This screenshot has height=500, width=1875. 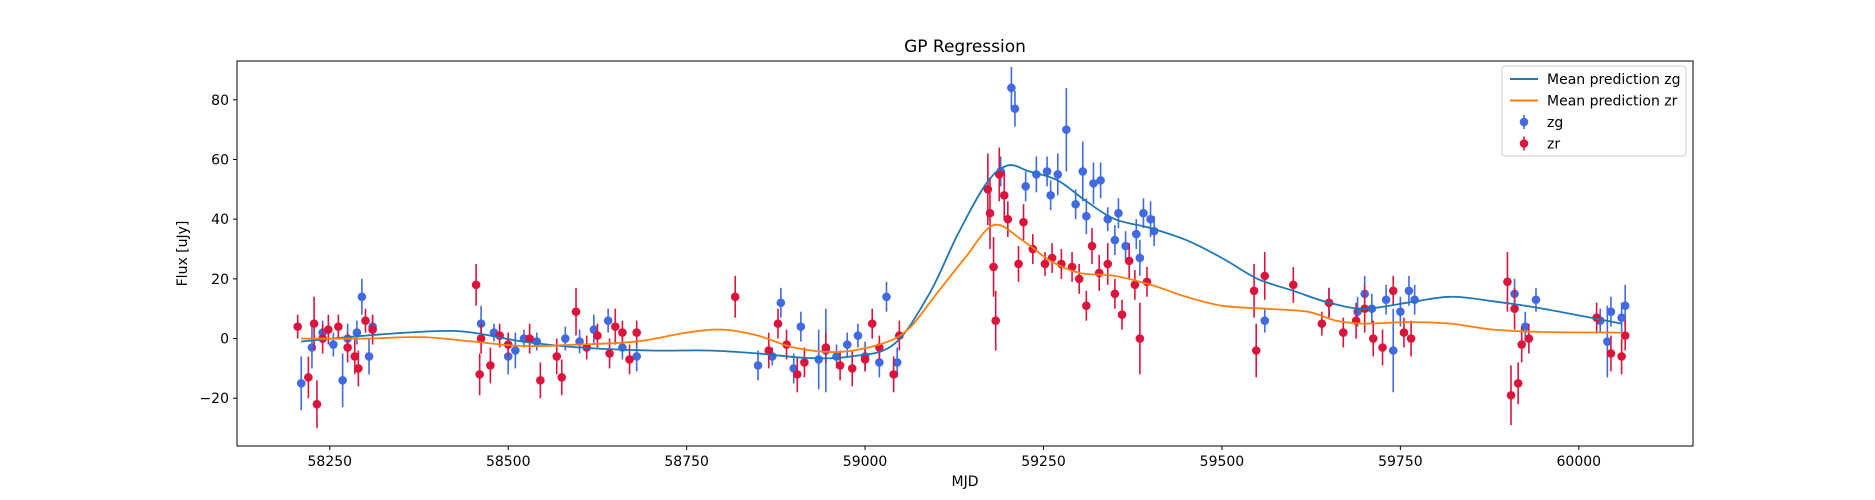 What do you see at coordinates (1524, 122) in the screenshot?
I see `legend-marker-swatch` at bounding box center [1524, 122].